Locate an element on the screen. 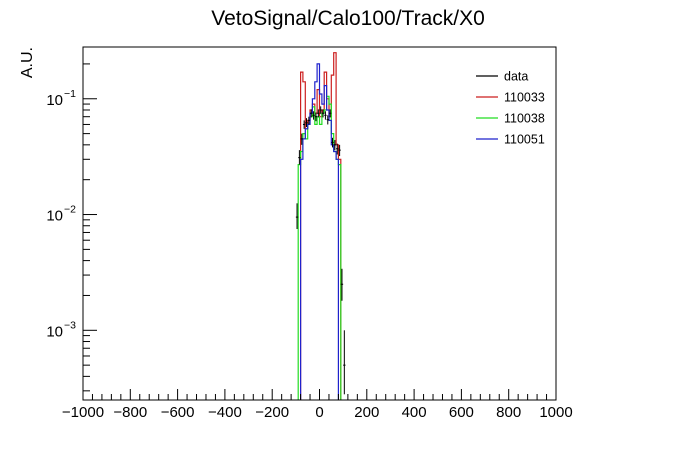 Image resolution: width=696 pixels, height=472 pixels. legend-label-110038: 110038 is located at coordinates (524, 119).